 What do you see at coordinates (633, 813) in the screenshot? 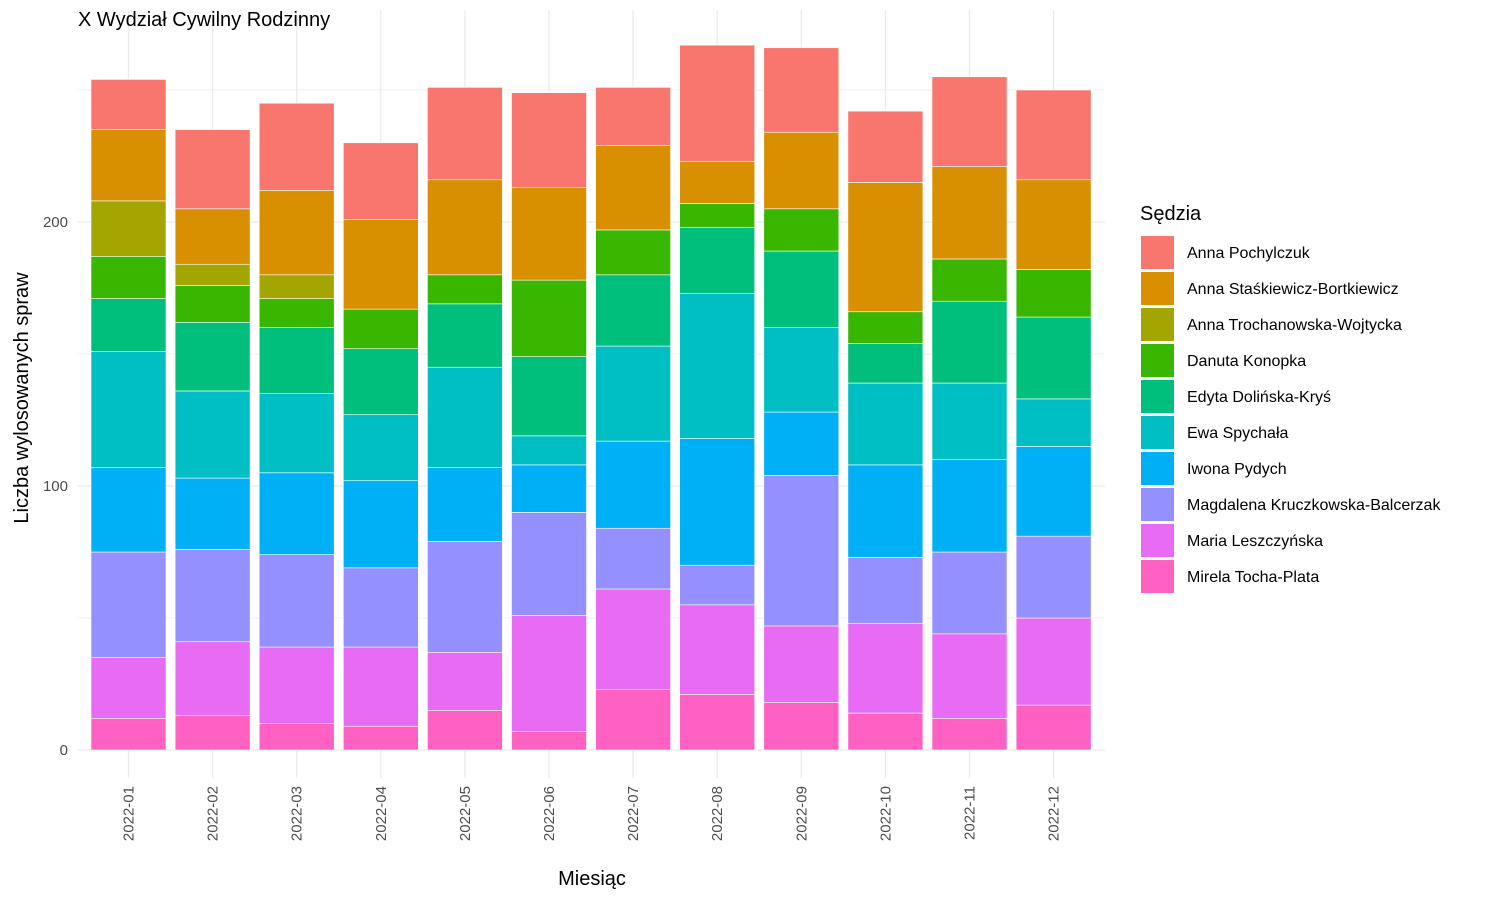
I see `x-tick-label: 2022-07` at bounding box center [633, 813].